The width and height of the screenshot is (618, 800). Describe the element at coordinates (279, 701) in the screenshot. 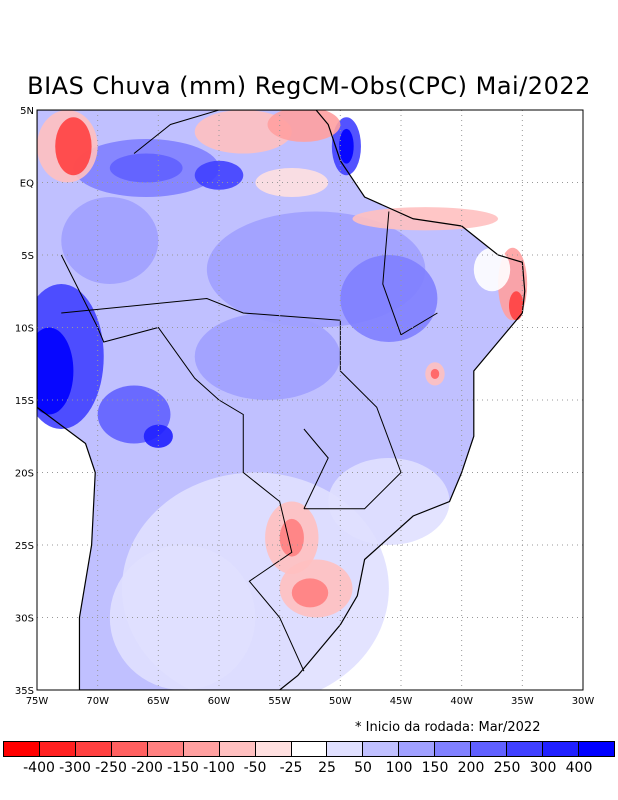

I see `lon-label: 55W` at that location.